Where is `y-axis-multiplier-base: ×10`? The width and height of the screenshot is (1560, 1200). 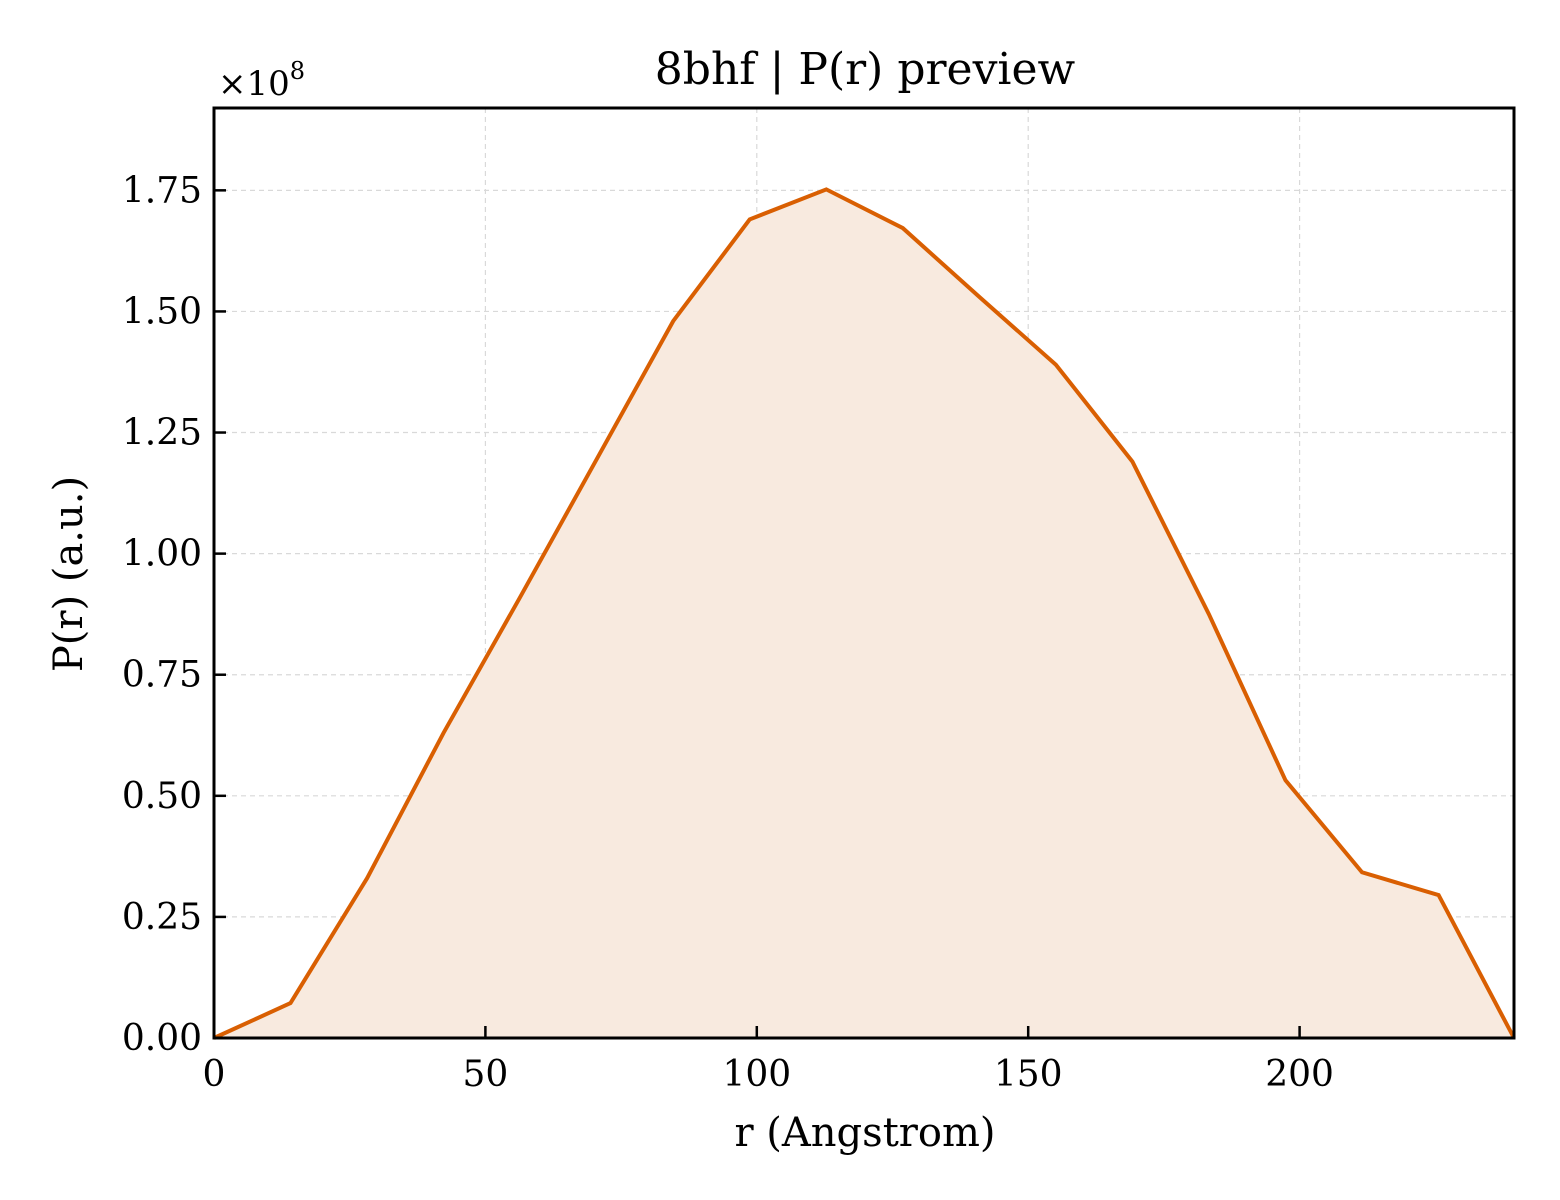 y-axis-multiplier-base: ×10 is located at coordinates (254, 84).